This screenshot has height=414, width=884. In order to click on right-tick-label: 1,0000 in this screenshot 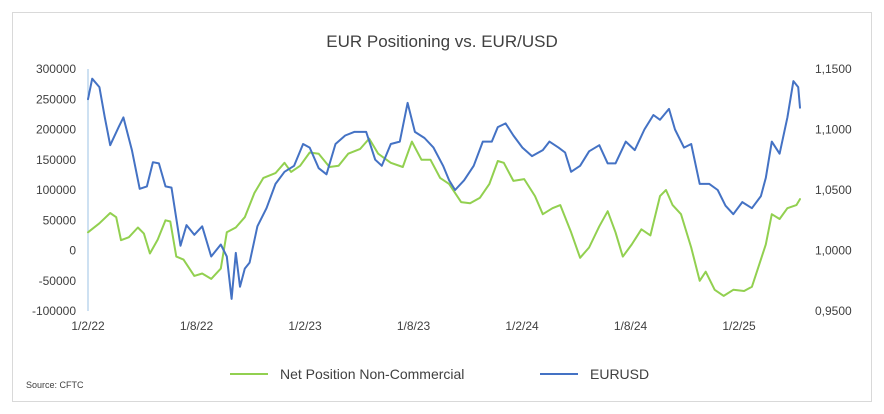, I will do `click(833, 251)`.